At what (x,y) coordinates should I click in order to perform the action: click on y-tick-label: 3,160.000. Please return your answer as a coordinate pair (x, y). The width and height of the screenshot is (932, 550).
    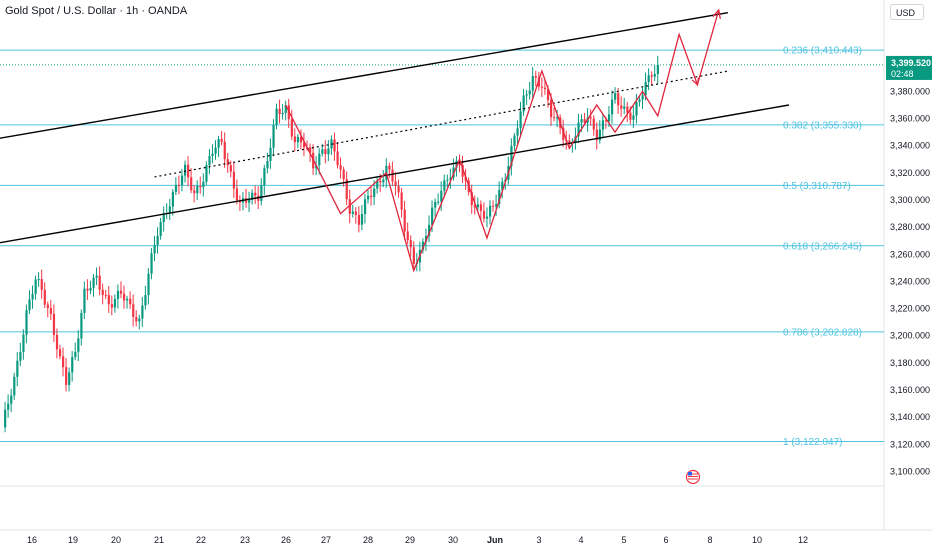
    Looking at the image, I should click on (910, 390).